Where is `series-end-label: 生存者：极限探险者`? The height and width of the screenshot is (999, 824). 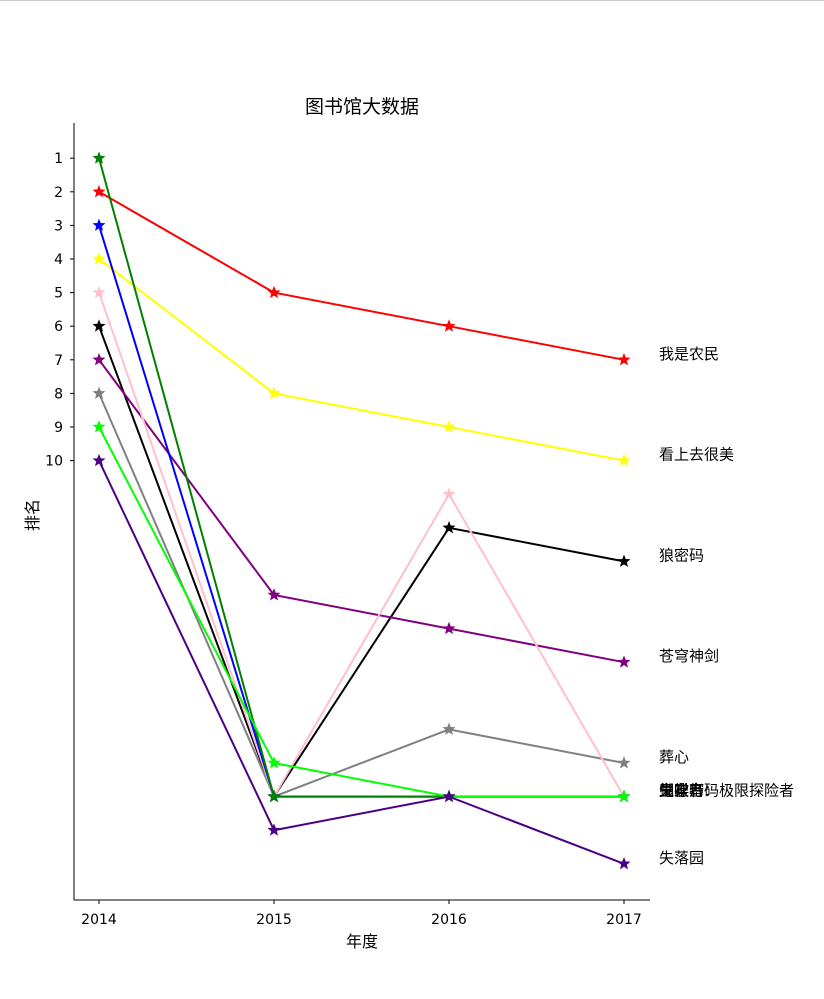 series-end-label: 生存者：极限探险者 is located at coordinates (726, 791).